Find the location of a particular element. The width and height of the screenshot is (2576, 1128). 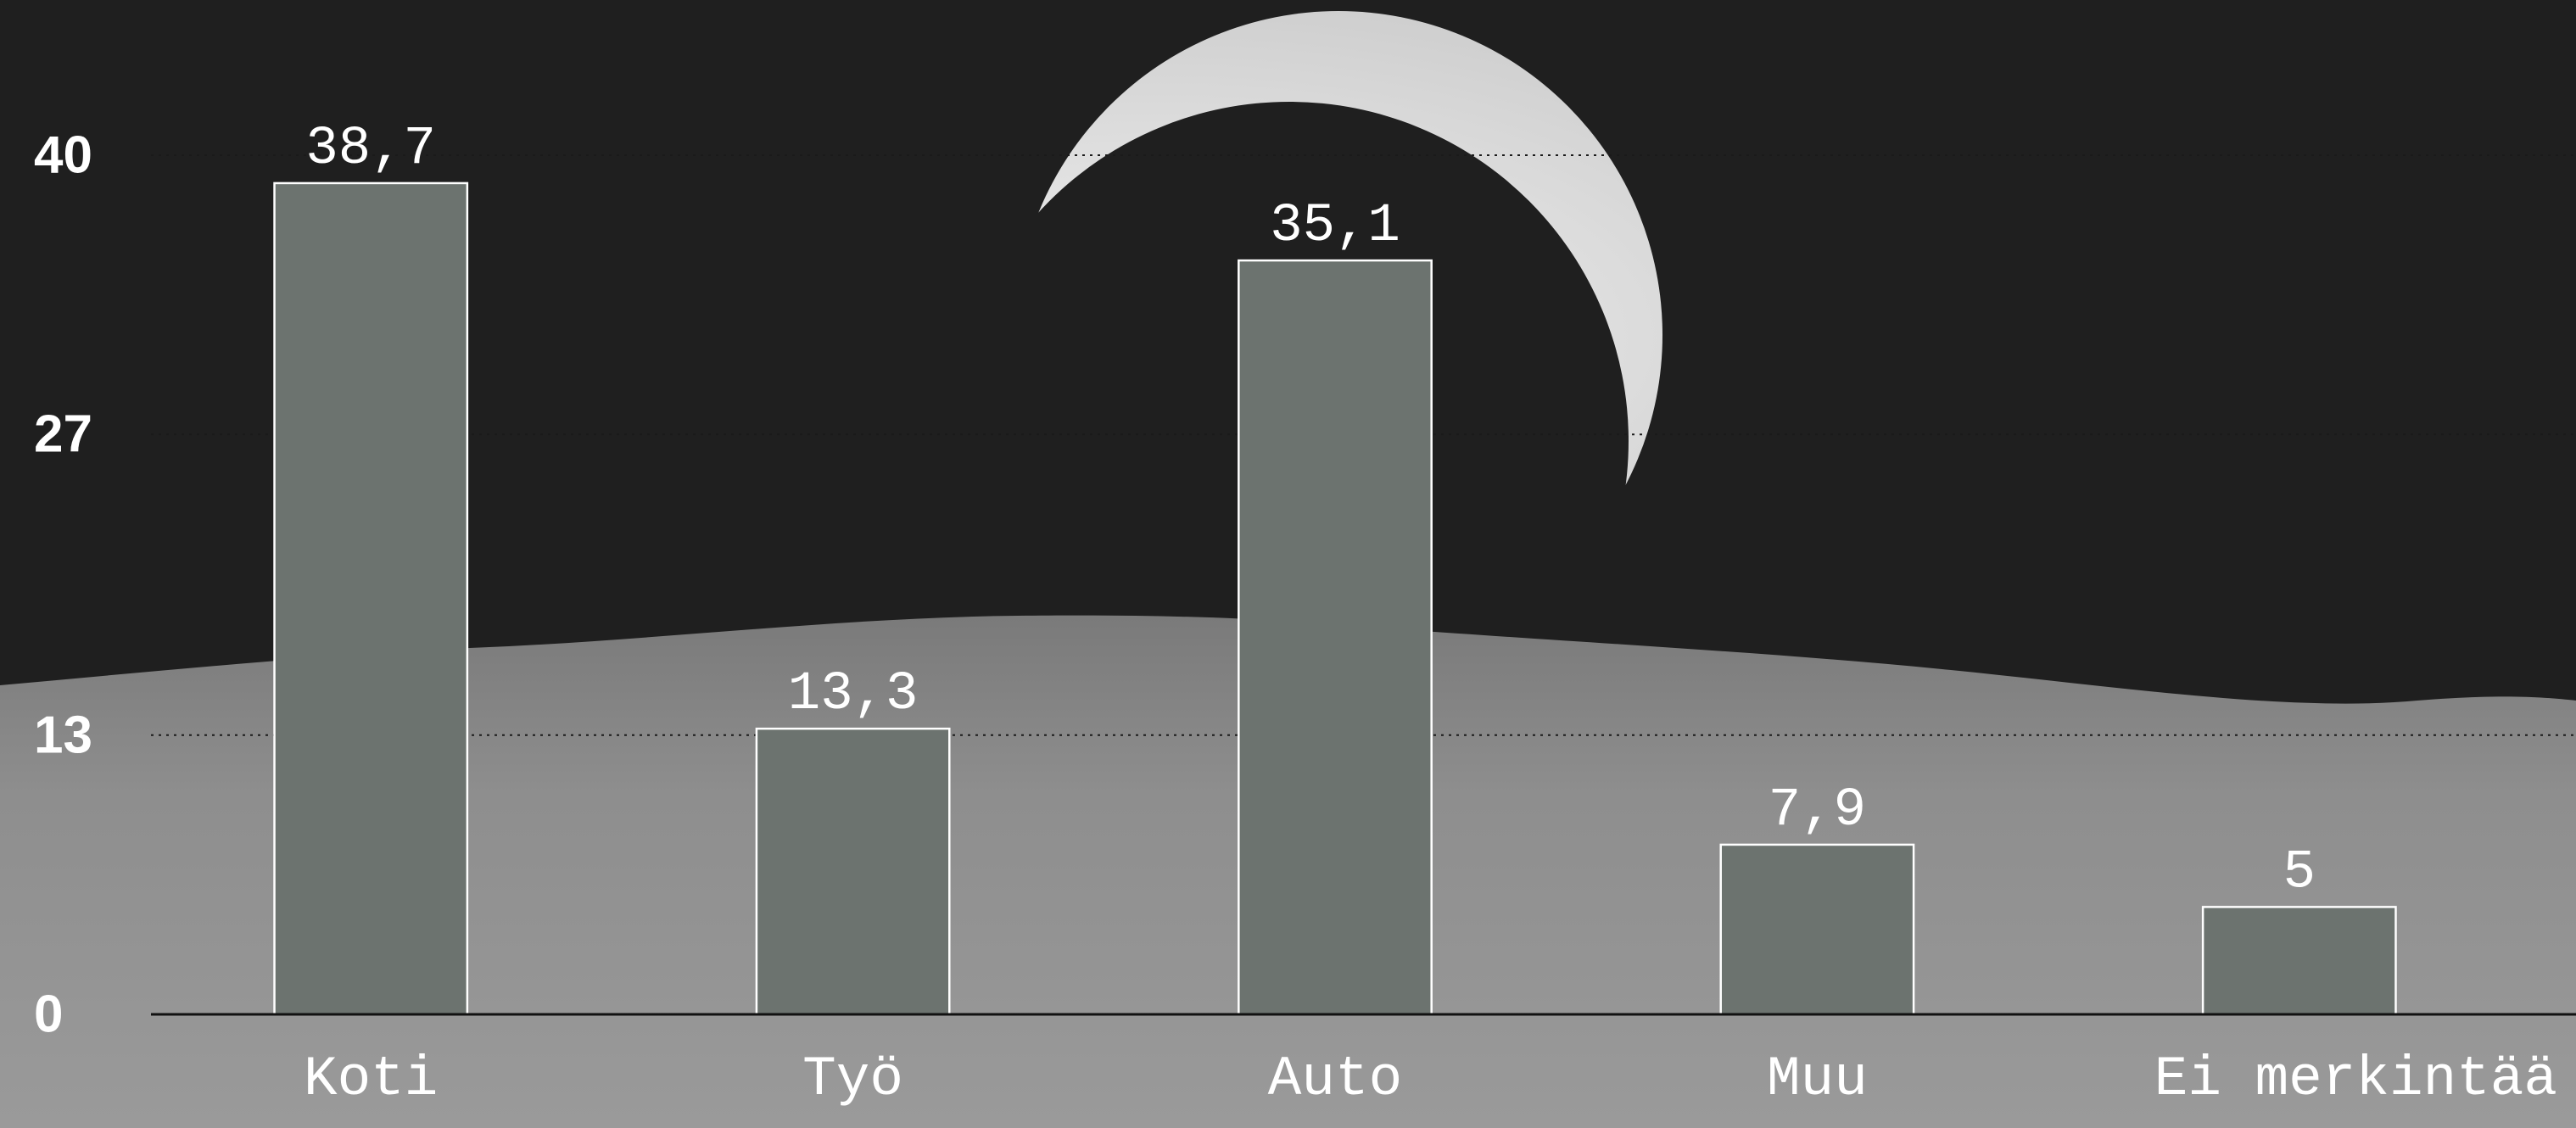

y-tick-label: 13 is located at coordinates (63, 735).